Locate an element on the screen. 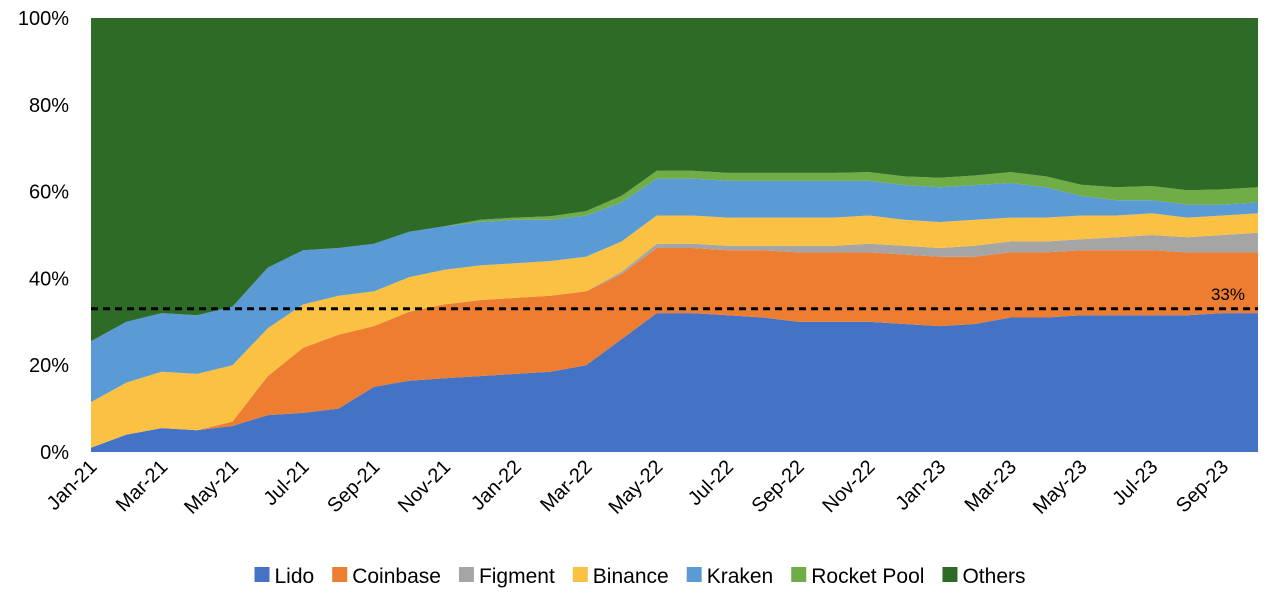 The image size is (1280, 599). x-tick-label: Mar-23 is located at coordinates (991, 486).